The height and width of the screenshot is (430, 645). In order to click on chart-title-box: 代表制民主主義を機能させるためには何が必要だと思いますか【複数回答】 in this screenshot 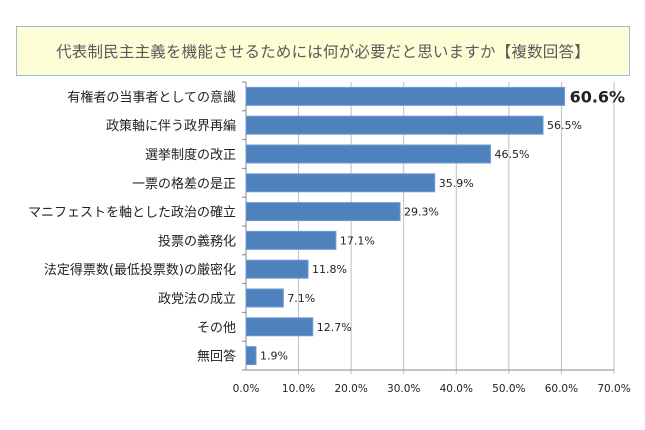, I will do `click(323, 51)`.